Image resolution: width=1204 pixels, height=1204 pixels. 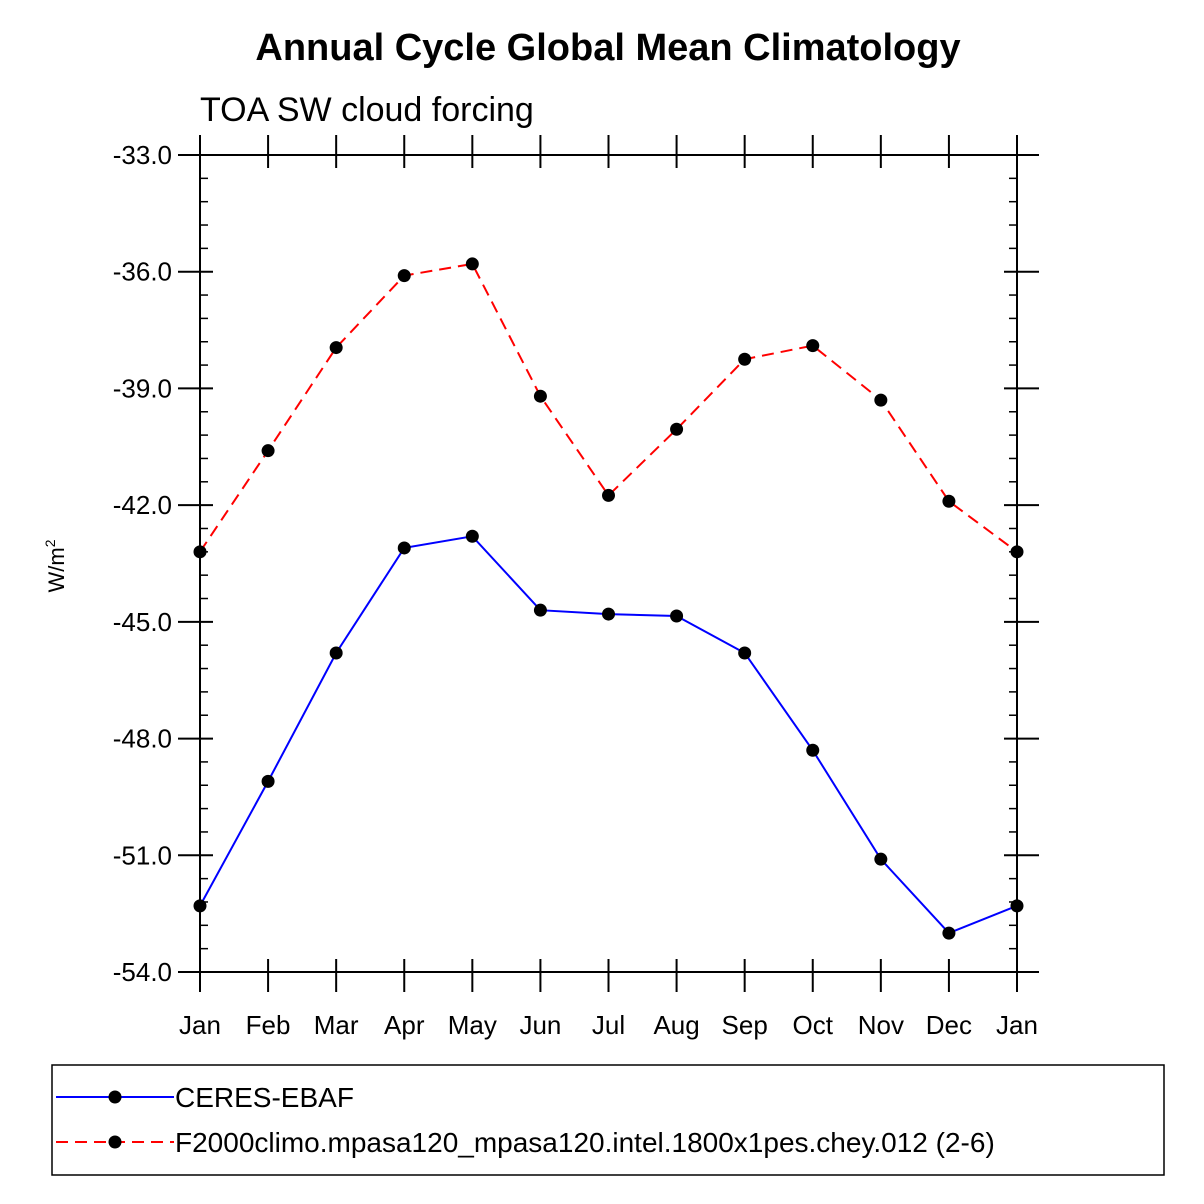 What do you see at coordinates (142, 505) in the screenshot?
I see `y-tick-label: -42.0` at bounding box center [142, 505].